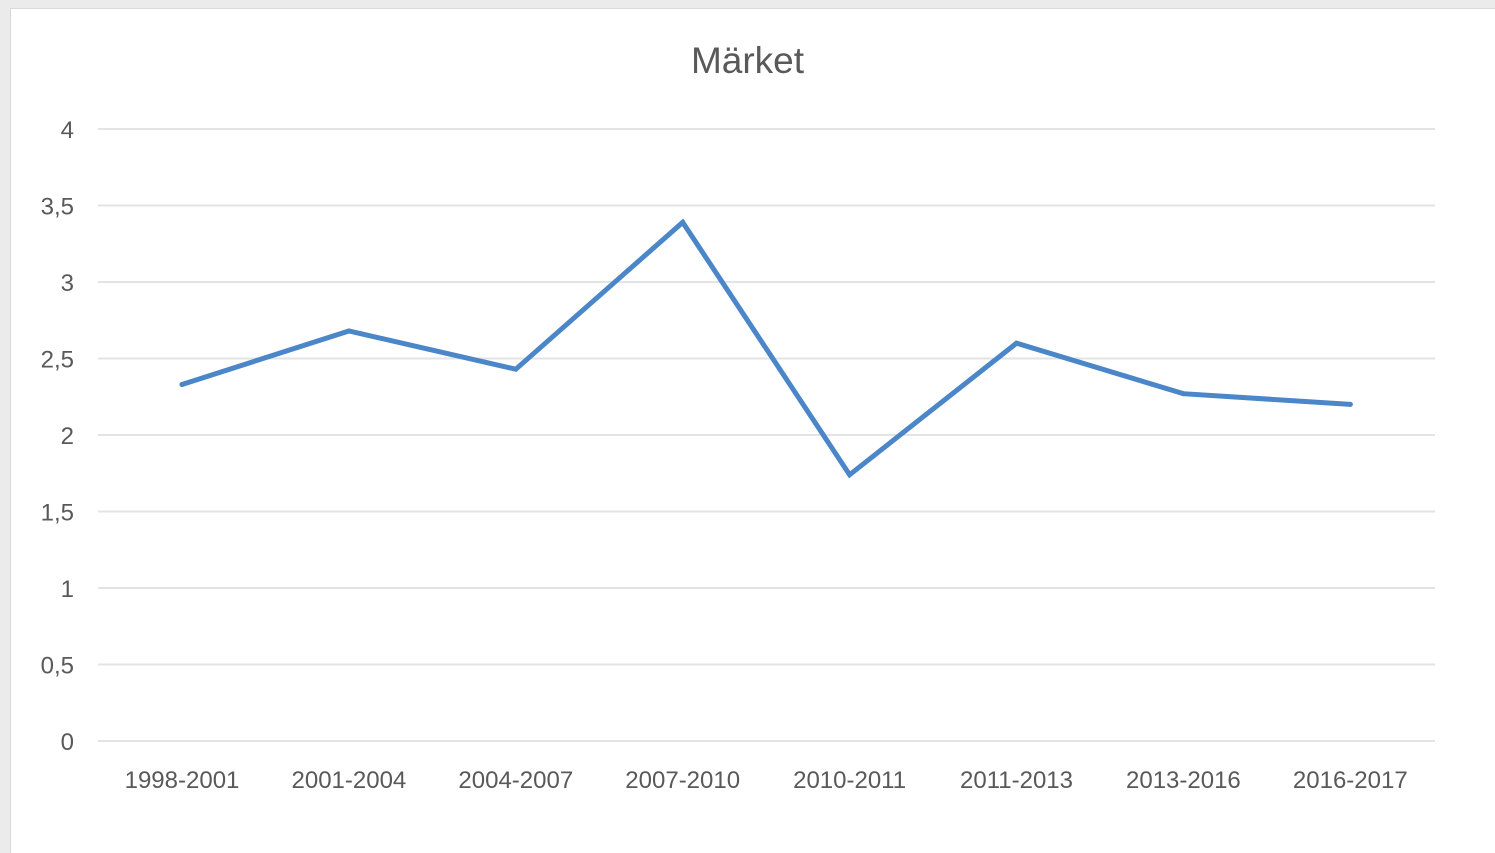 This screenshot has width=1495, height=853. Describe the element at coordinates (349, 780) in the screenshot. I see `x-tick-label: 2001-2004` at that location.